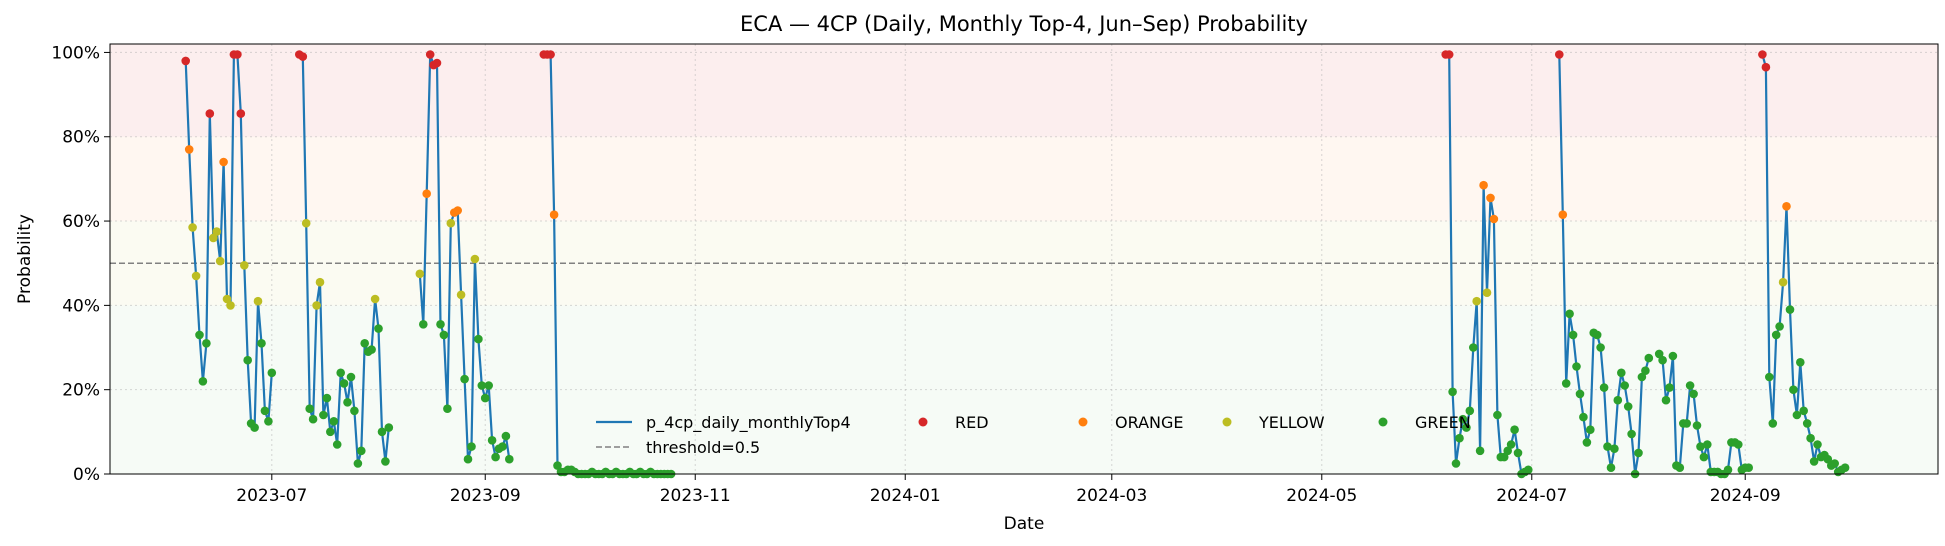 This screenshot has width=1945, height=546. I want to click on x-tick-label-7: 2024-09, so click(1745, 496).